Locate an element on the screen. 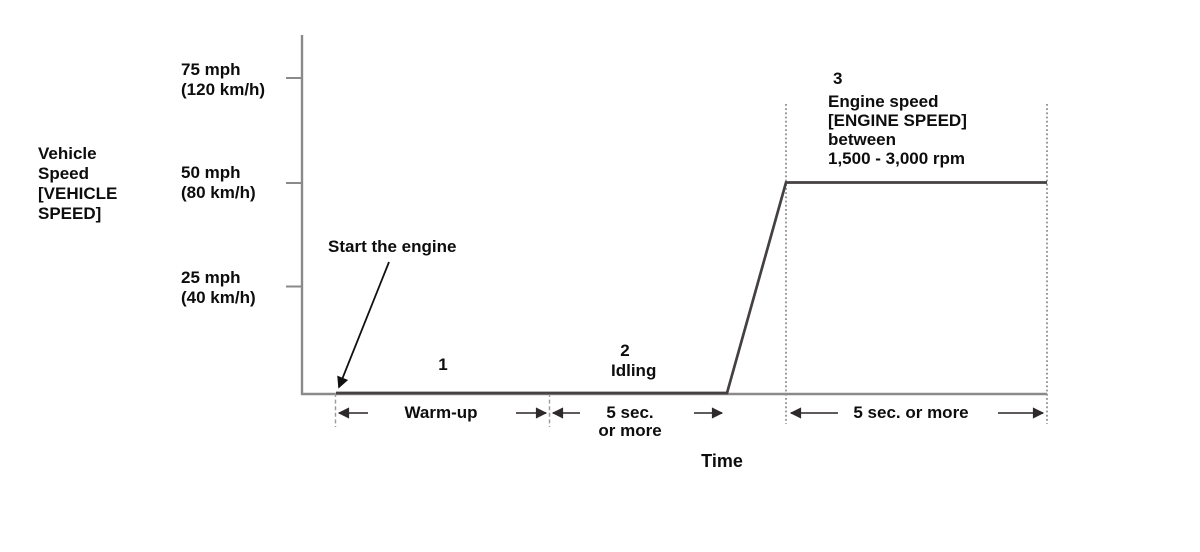 The height and width of the screenshot is (552, 1200). start-engine-label: Start the engine is located at coordinates (392, 246).